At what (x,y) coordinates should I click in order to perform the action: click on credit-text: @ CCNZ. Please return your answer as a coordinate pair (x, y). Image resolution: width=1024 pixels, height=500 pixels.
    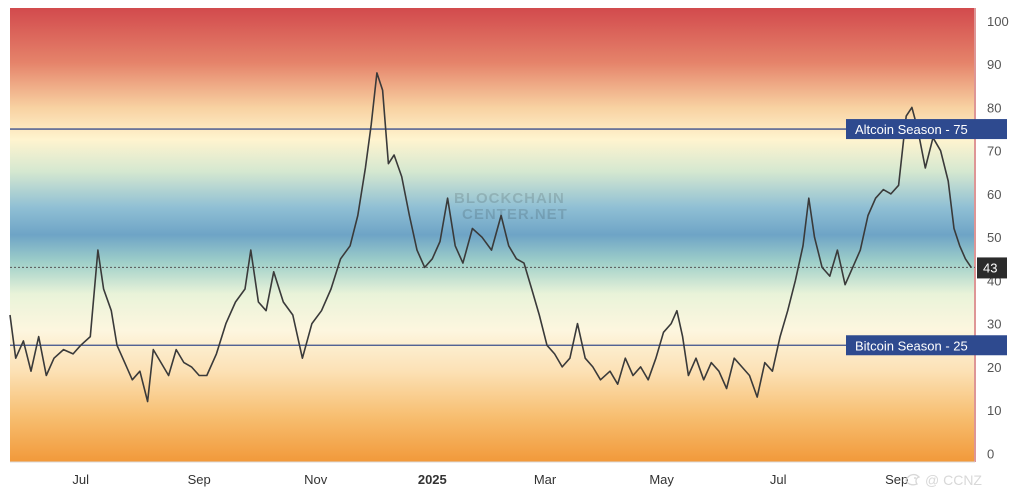
    Looking at the image, I should click on (953, 480).